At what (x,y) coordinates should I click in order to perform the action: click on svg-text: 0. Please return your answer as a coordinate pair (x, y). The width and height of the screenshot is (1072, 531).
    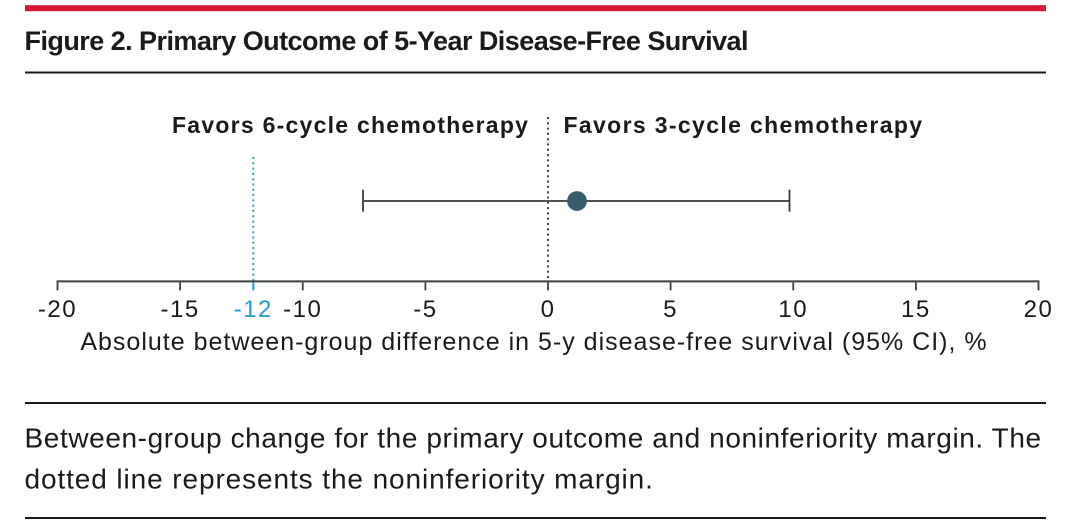
    Looking at the image, I should click on (548, 309).